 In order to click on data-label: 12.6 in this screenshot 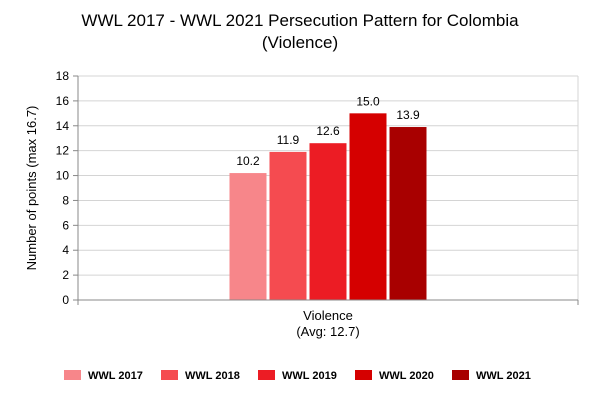, I will do `click(328, 131)`.